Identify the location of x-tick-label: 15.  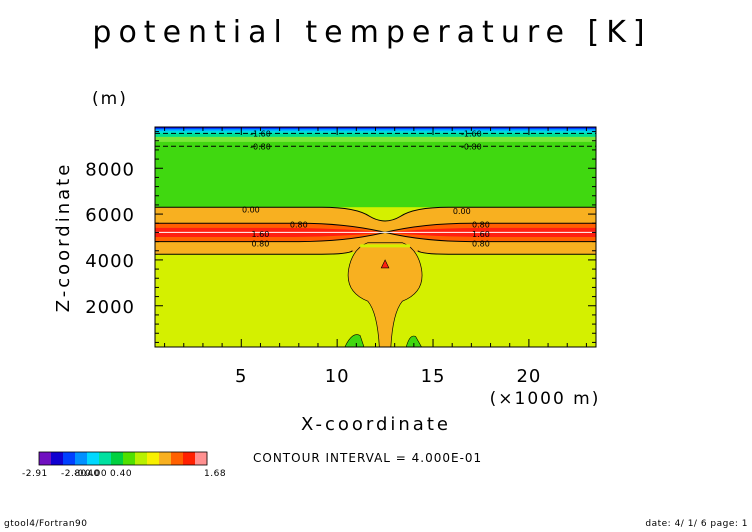
(433, 376).